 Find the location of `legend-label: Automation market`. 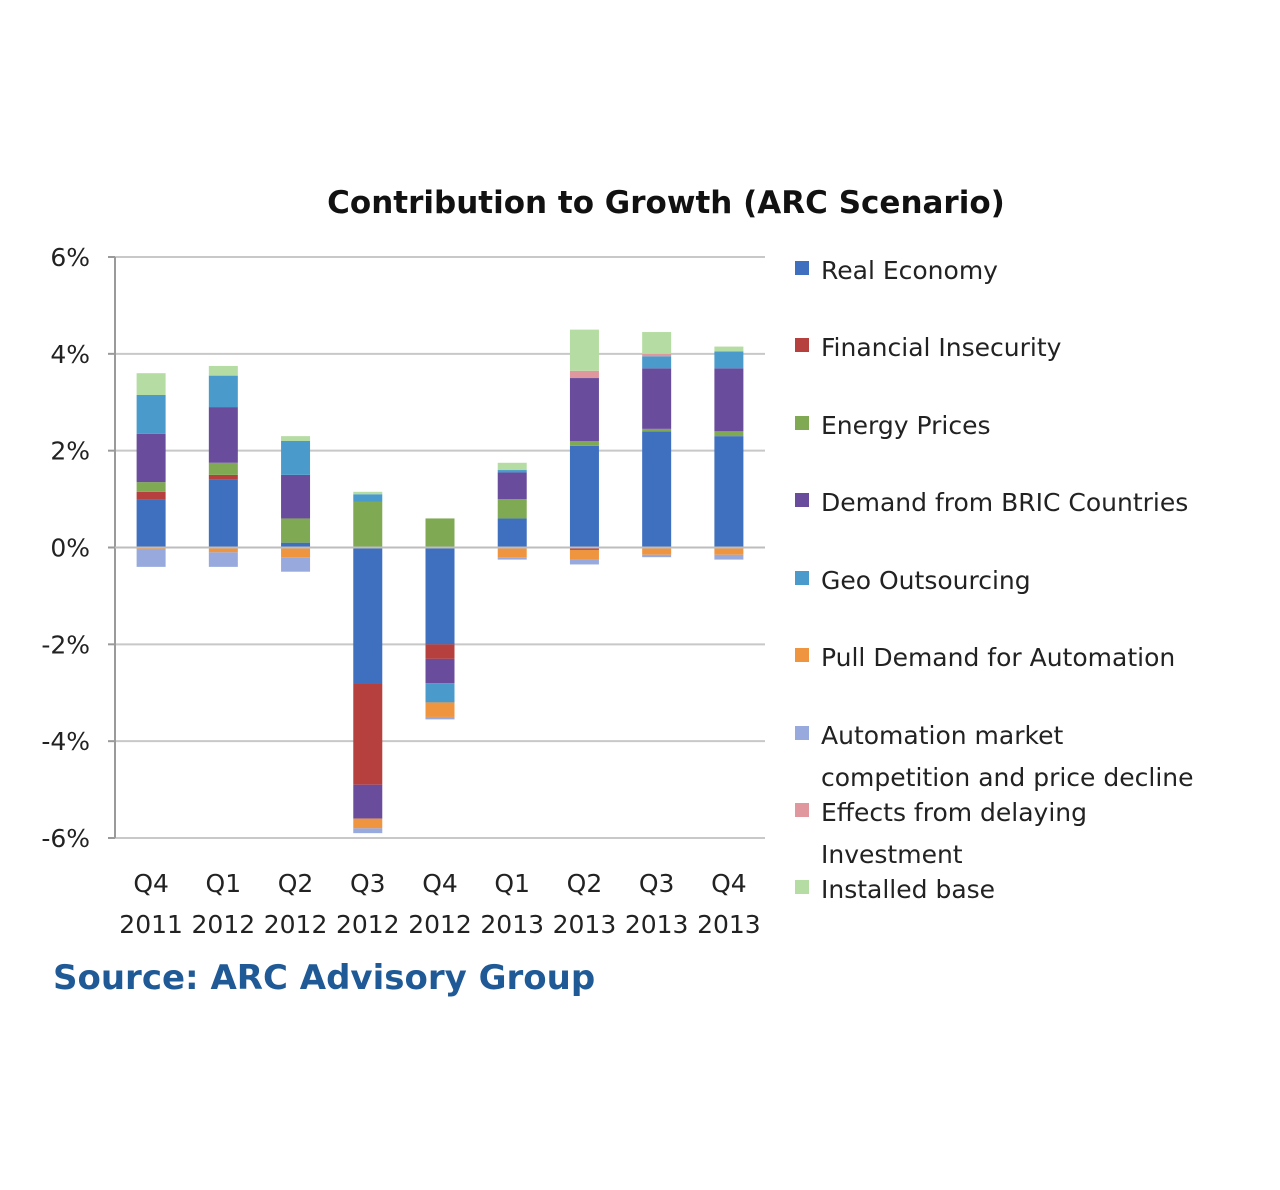

legend-label: Automation market is located at coordinates (942, 735).